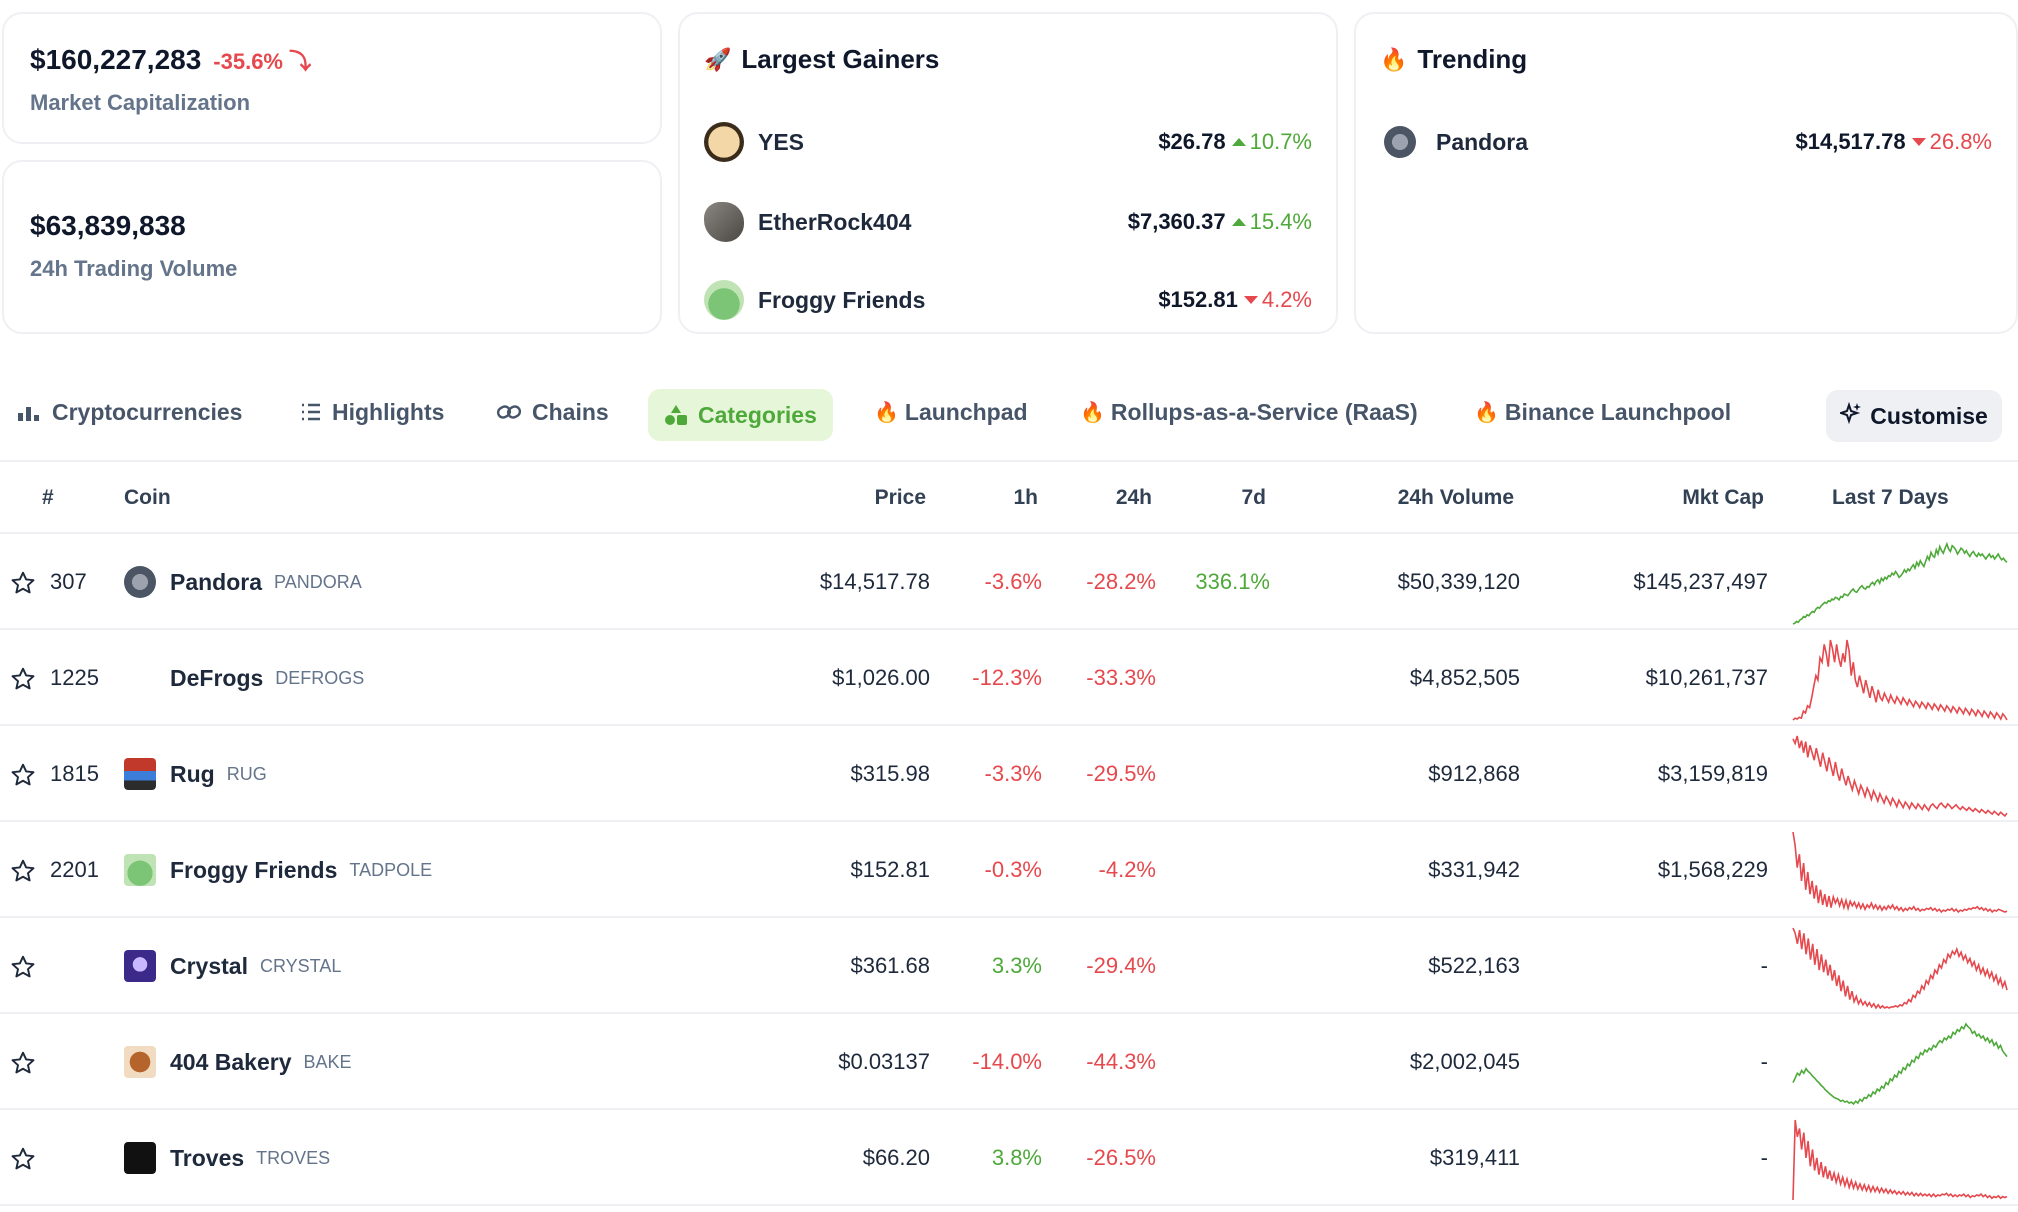 The height and width of the screenshot is (1212, 2018). Describe the element at coordinates (509, 412) in the screenshot. I see `link-icon` at that location.